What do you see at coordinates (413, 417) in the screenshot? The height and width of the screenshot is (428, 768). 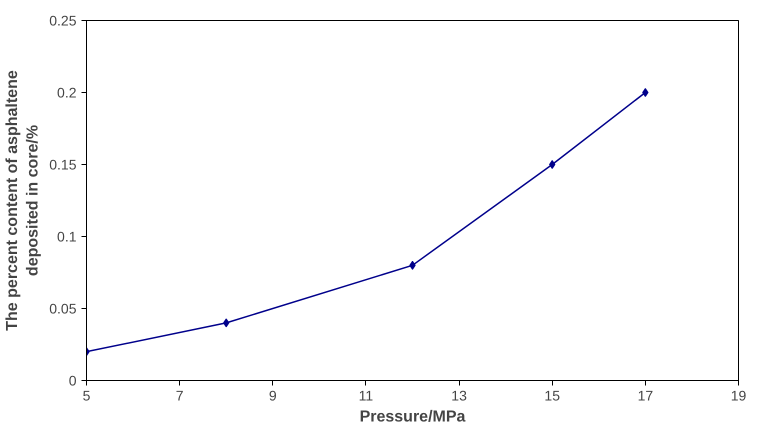 I see `x-axis-title: Pressure/MPa` at bounding box center [413, 417].